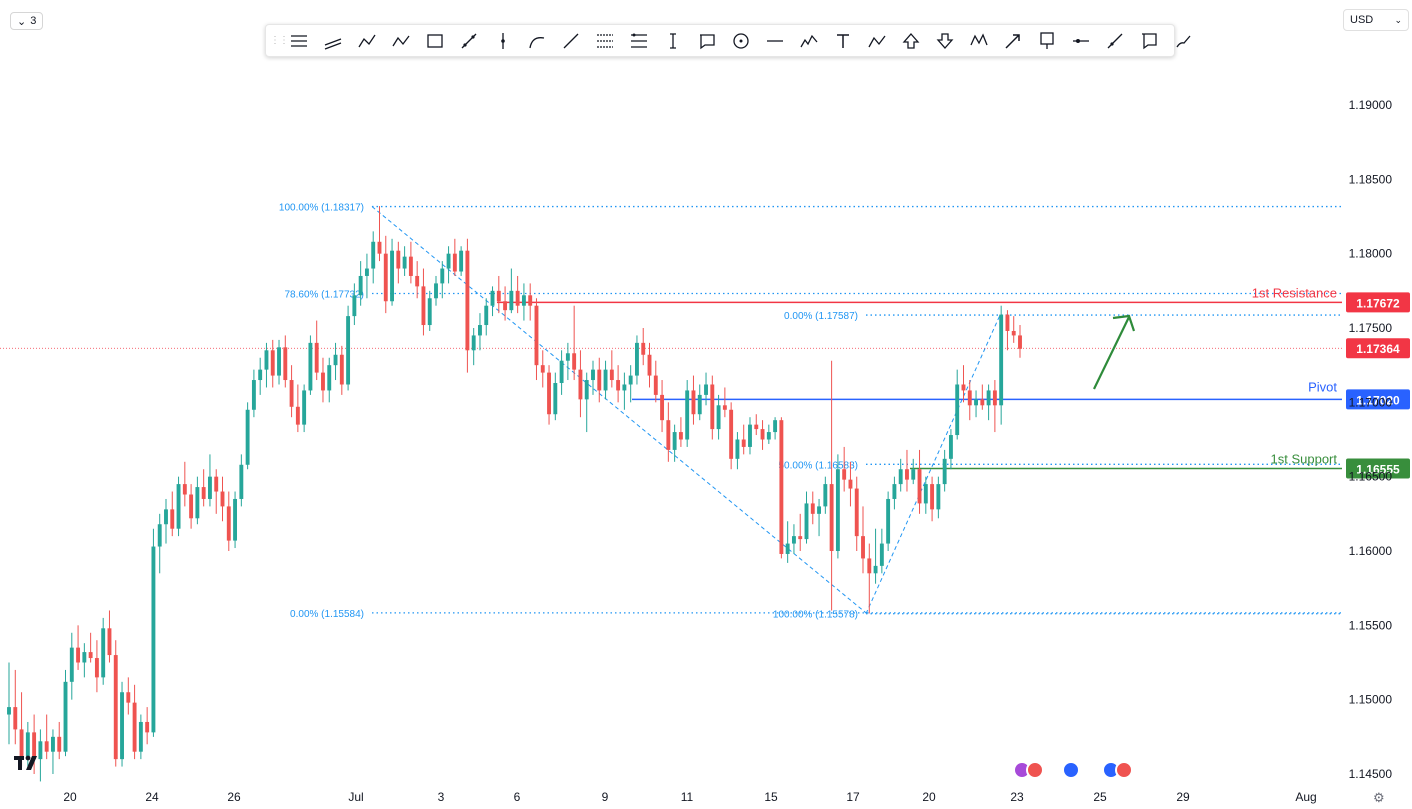 This screenshot has height=809, width=1412. What do you see at coordinates (1115, 41) in the screenshot?
I see `ray-icon` at bounding box center [1115, 41].